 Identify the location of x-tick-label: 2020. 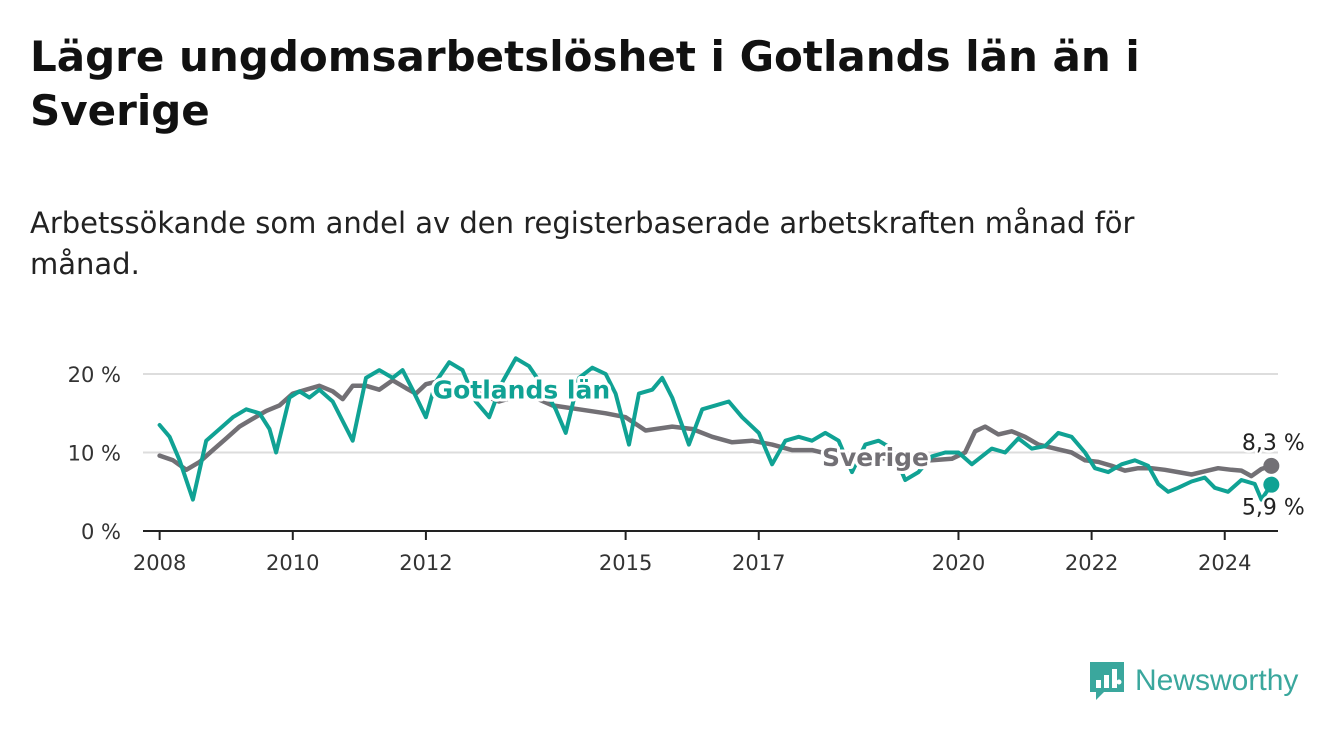
(958, 563).